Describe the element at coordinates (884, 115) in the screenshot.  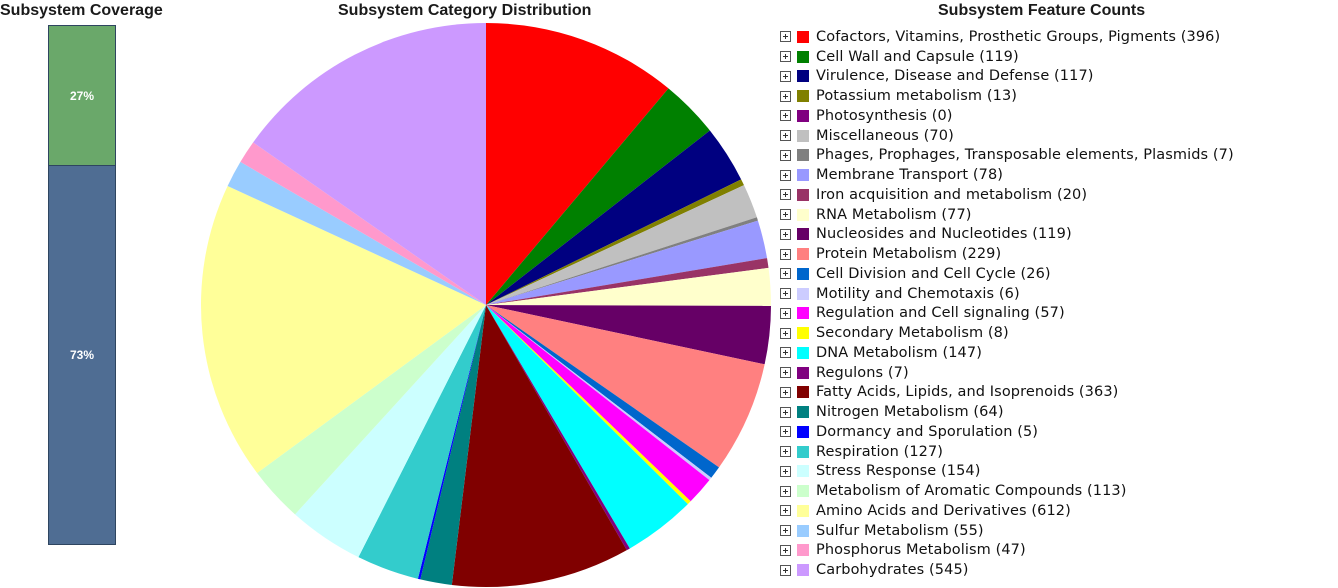
I see `legend-label: Photosynthesis (0)` at that location.